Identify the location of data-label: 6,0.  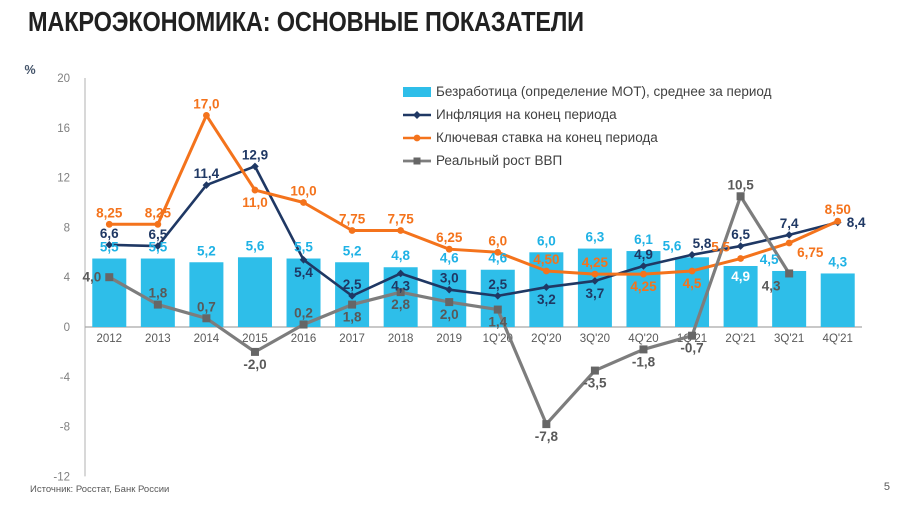
(546, 240).